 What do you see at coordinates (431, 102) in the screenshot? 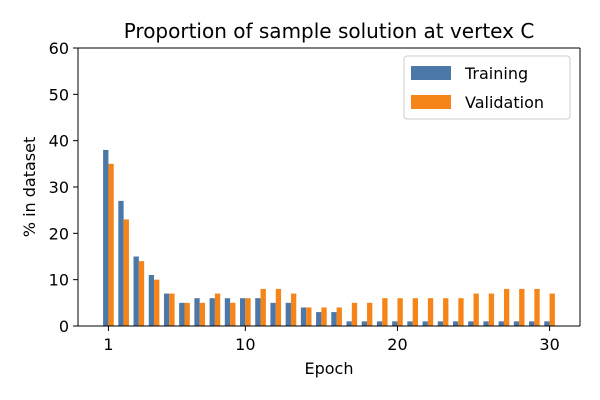
I see `validation-legend-swatch` at bounding box center [431, 102].